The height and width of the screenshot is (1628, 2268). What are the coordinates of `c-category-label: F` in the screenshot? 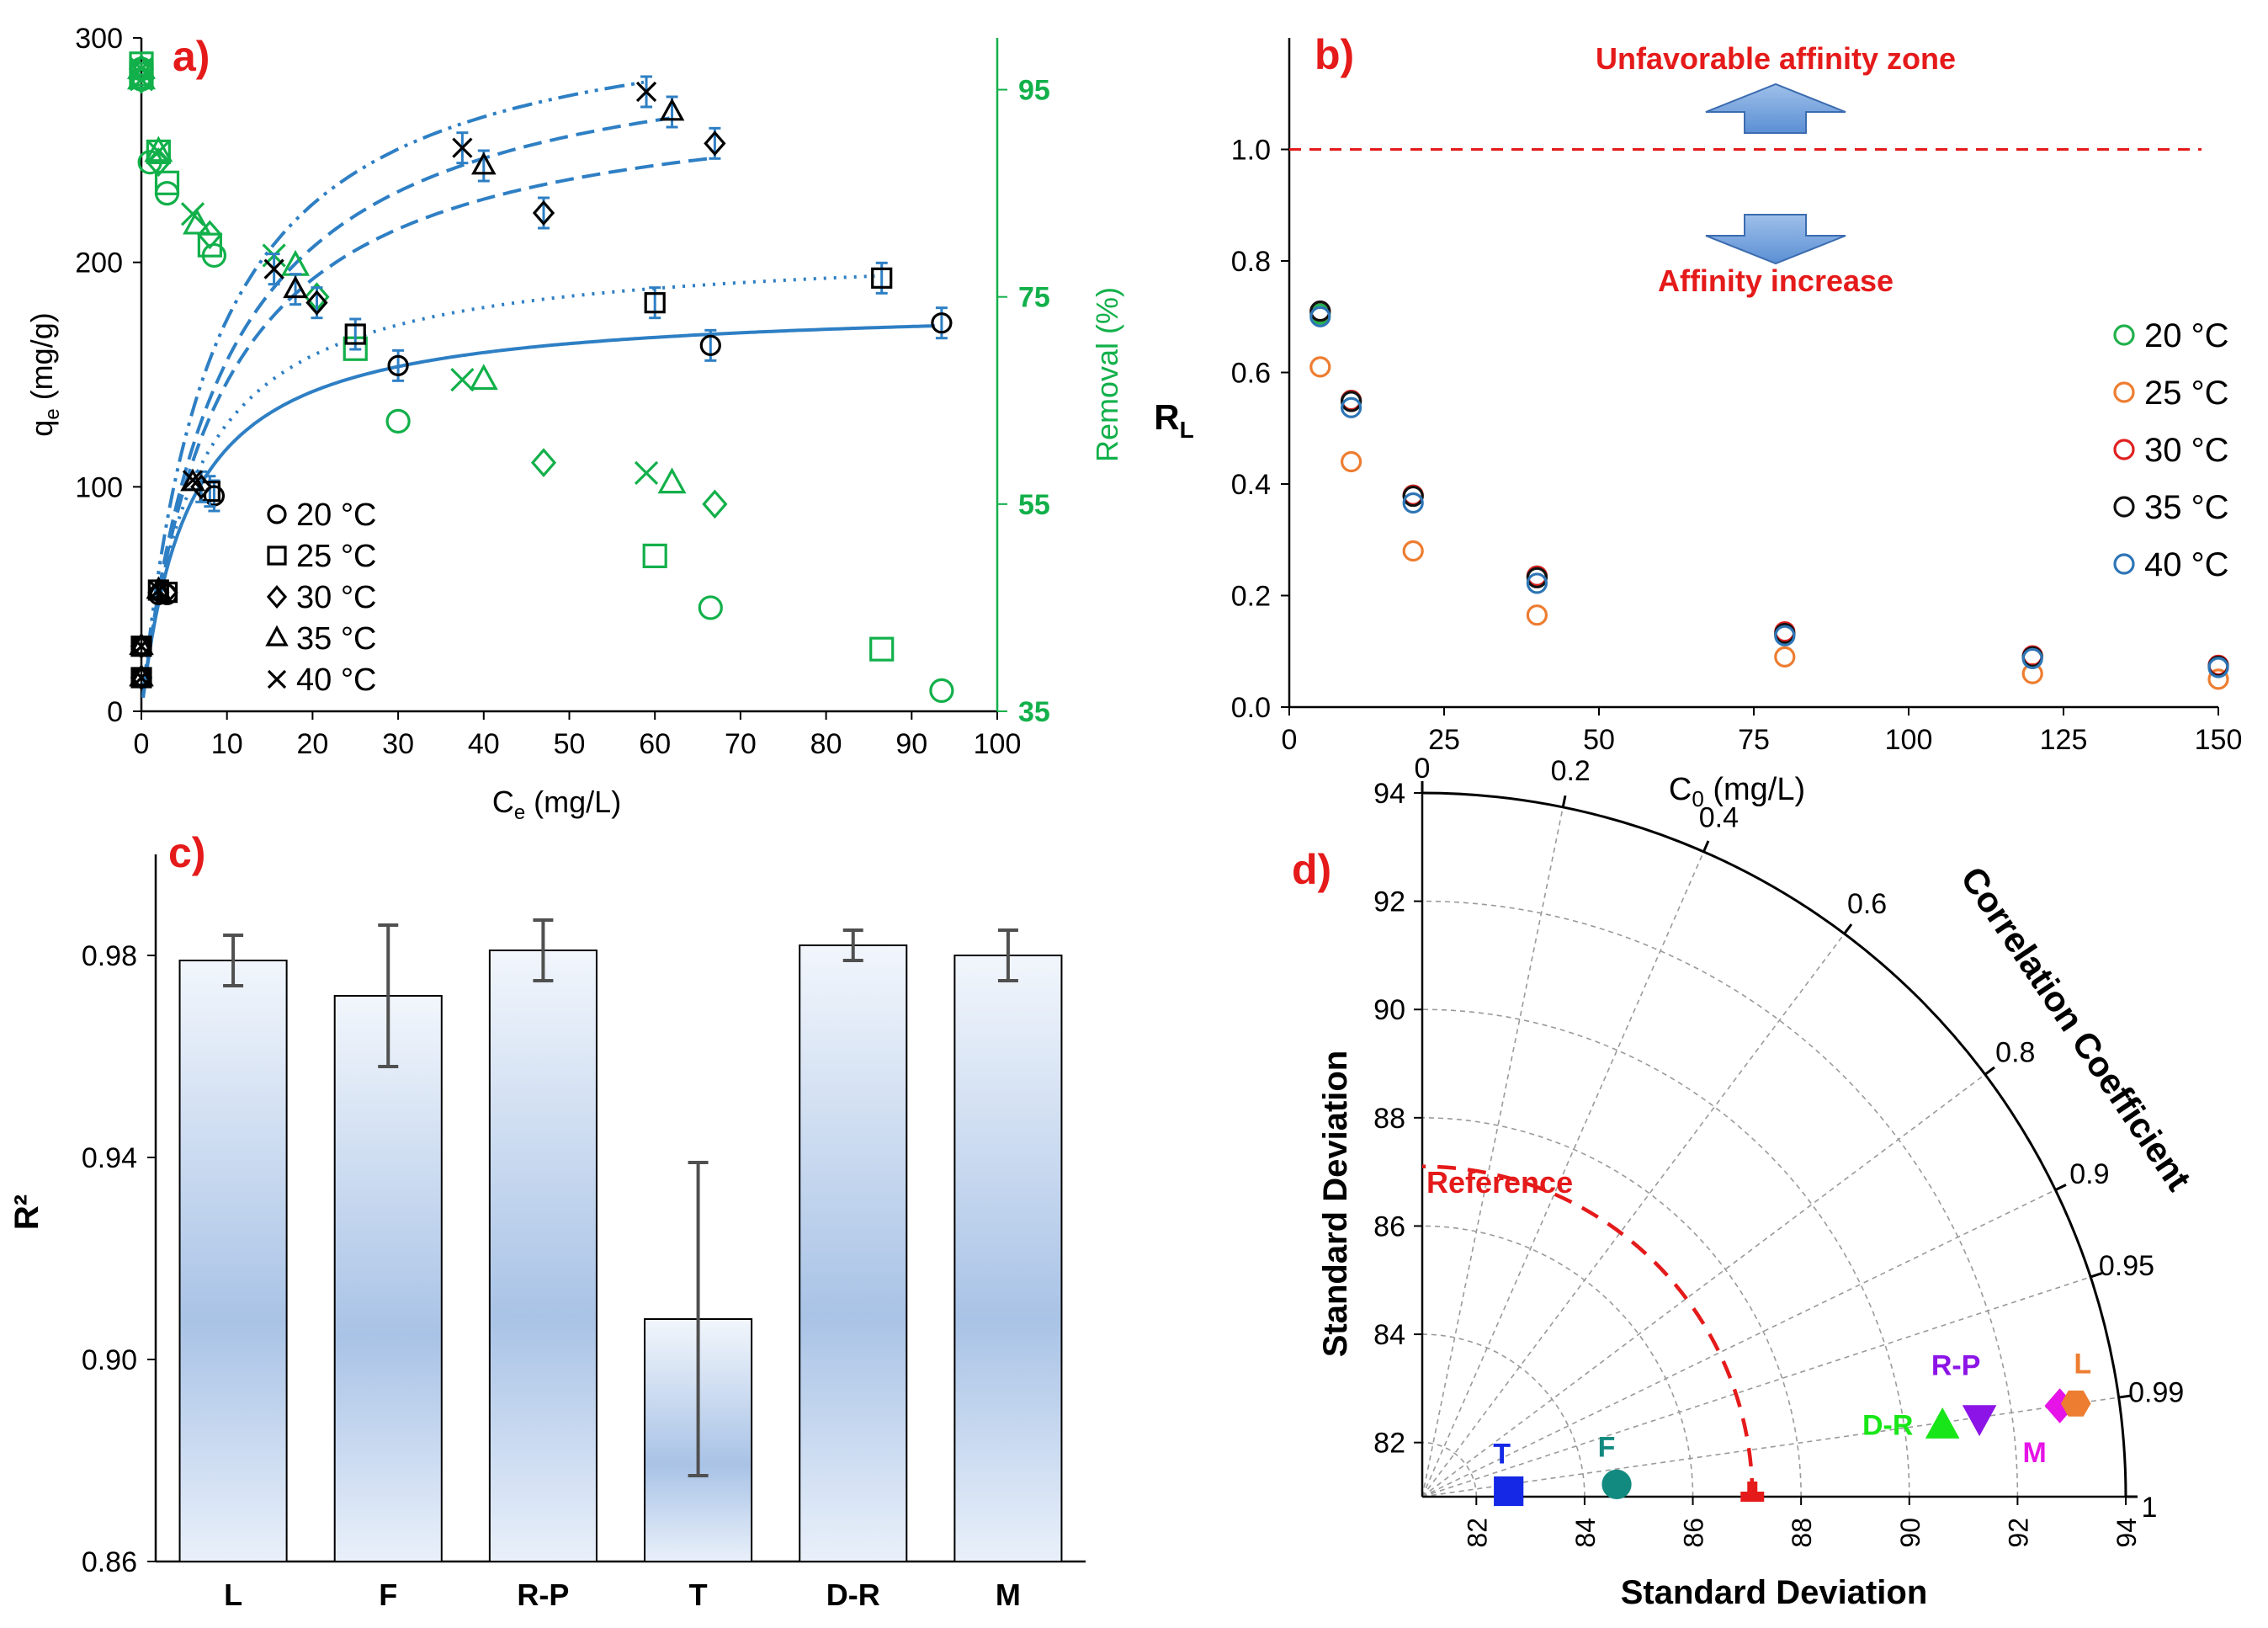 It's located at (388, 1594).